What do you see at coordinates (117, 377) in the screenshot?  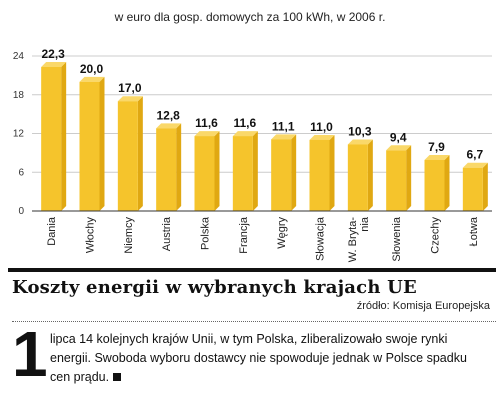 I see `end-mark` at bounding box center [117, 377].